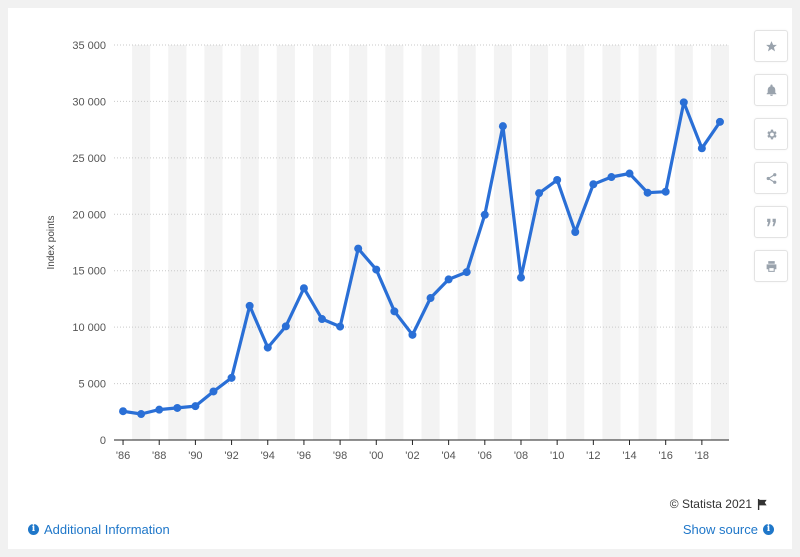 This screenshot has height=557, width=800. I want to click on bell-icon, so click(771, 90).